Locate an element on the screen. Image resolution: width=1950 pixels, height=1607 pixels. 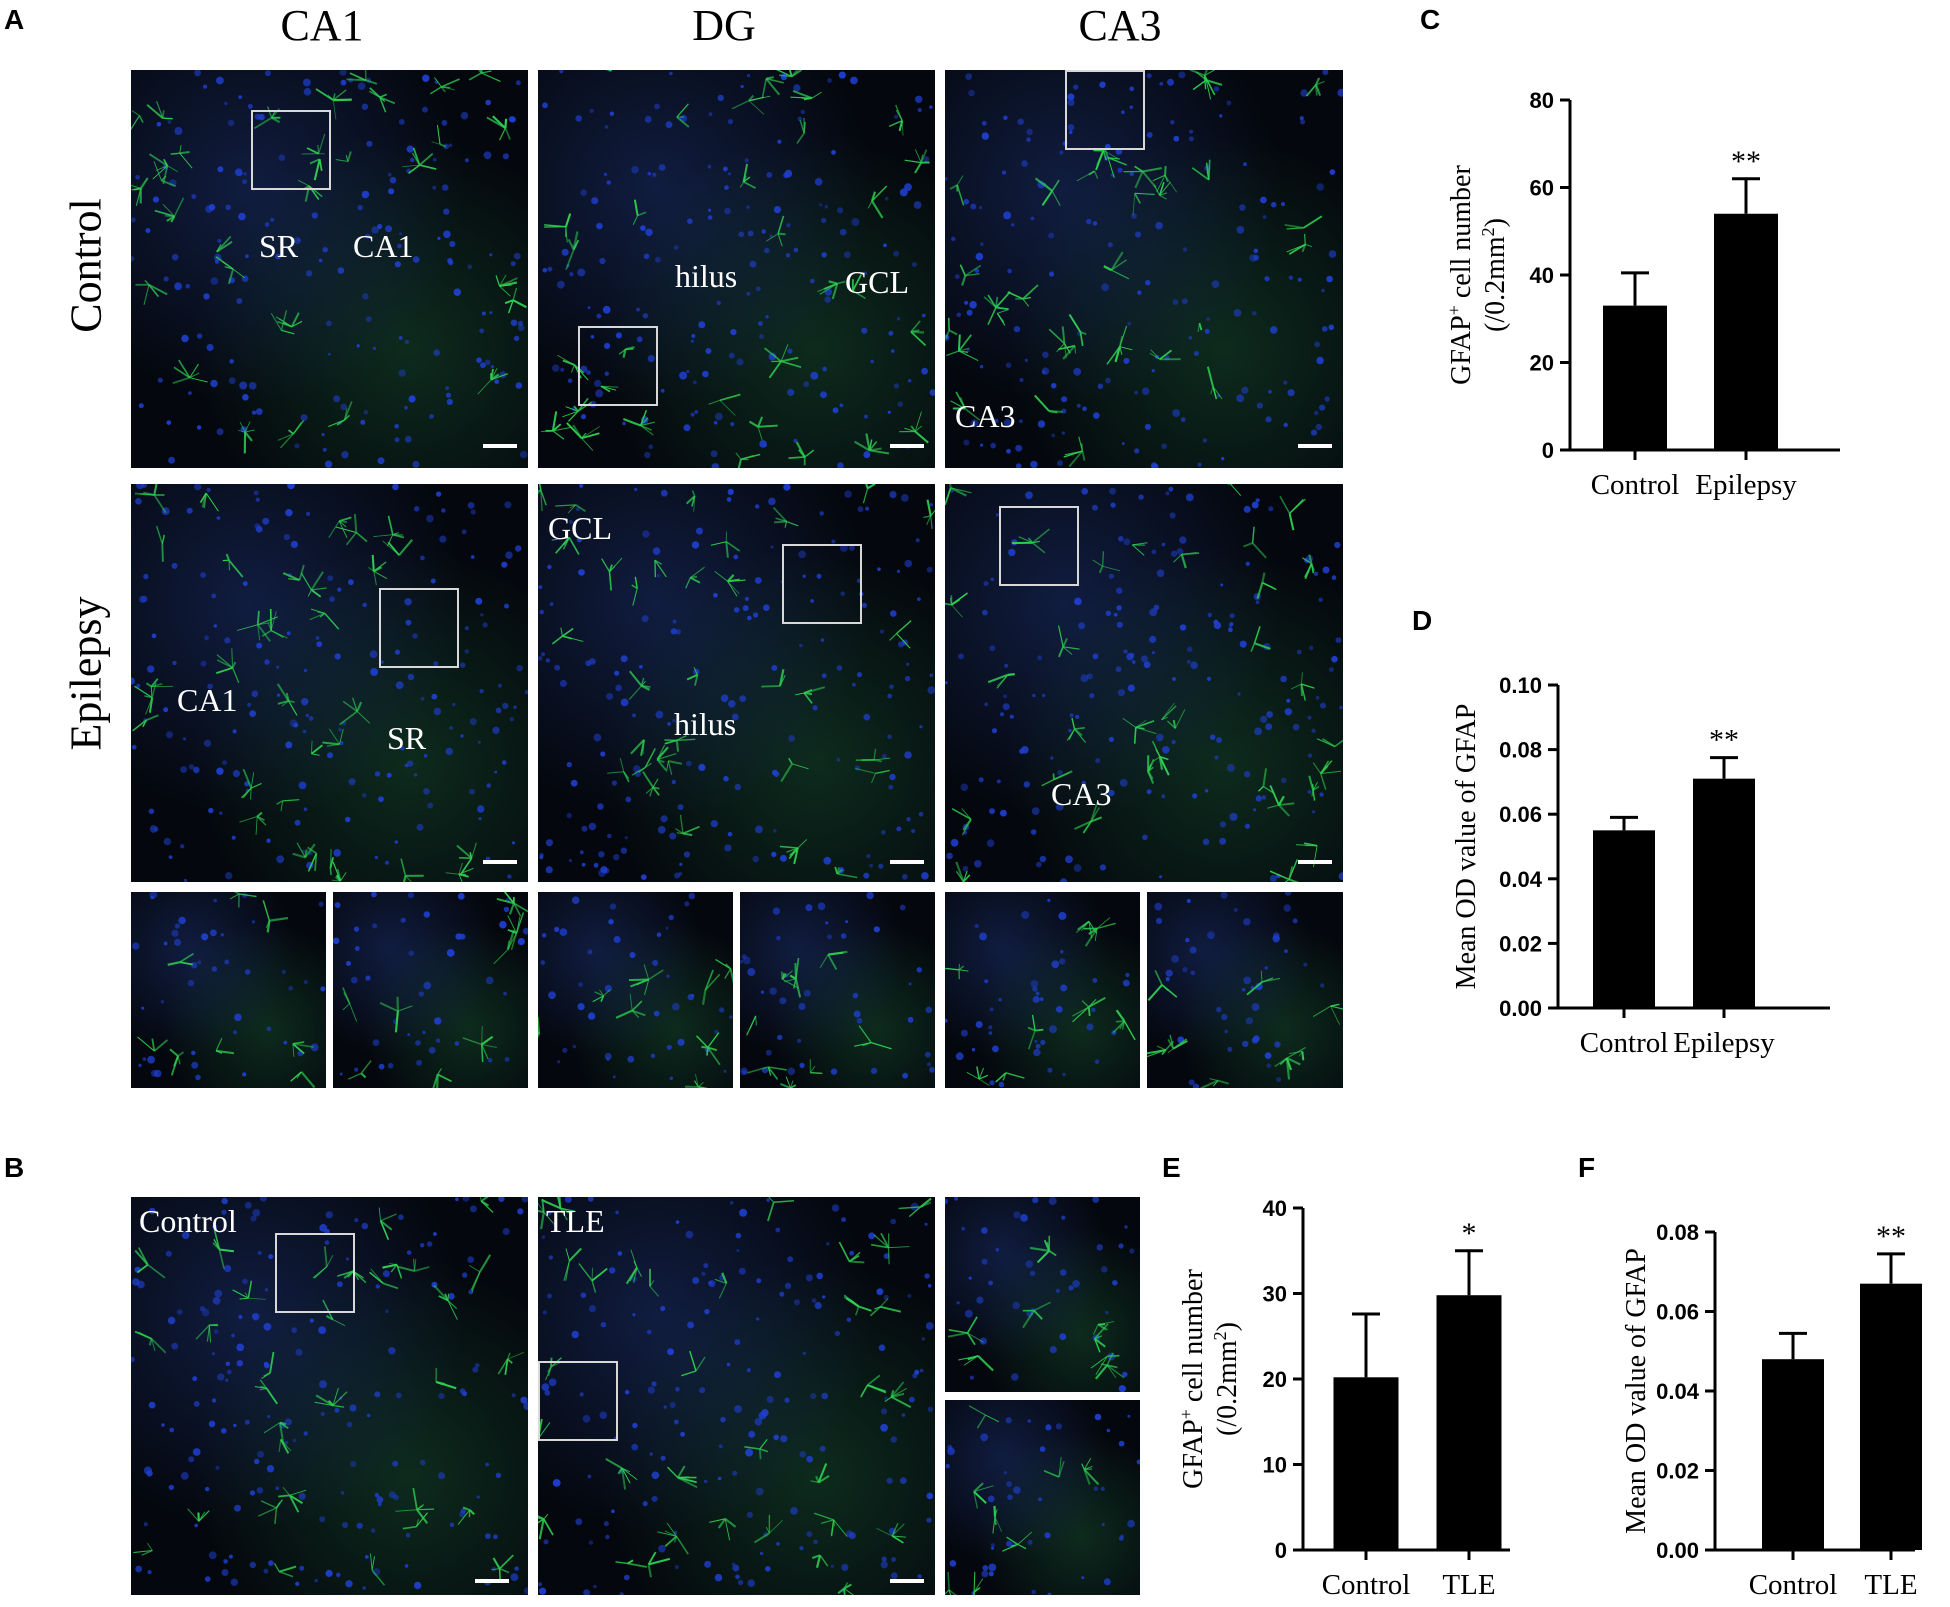
panel-letter-f: F is located at coordinates (1586, 1168).